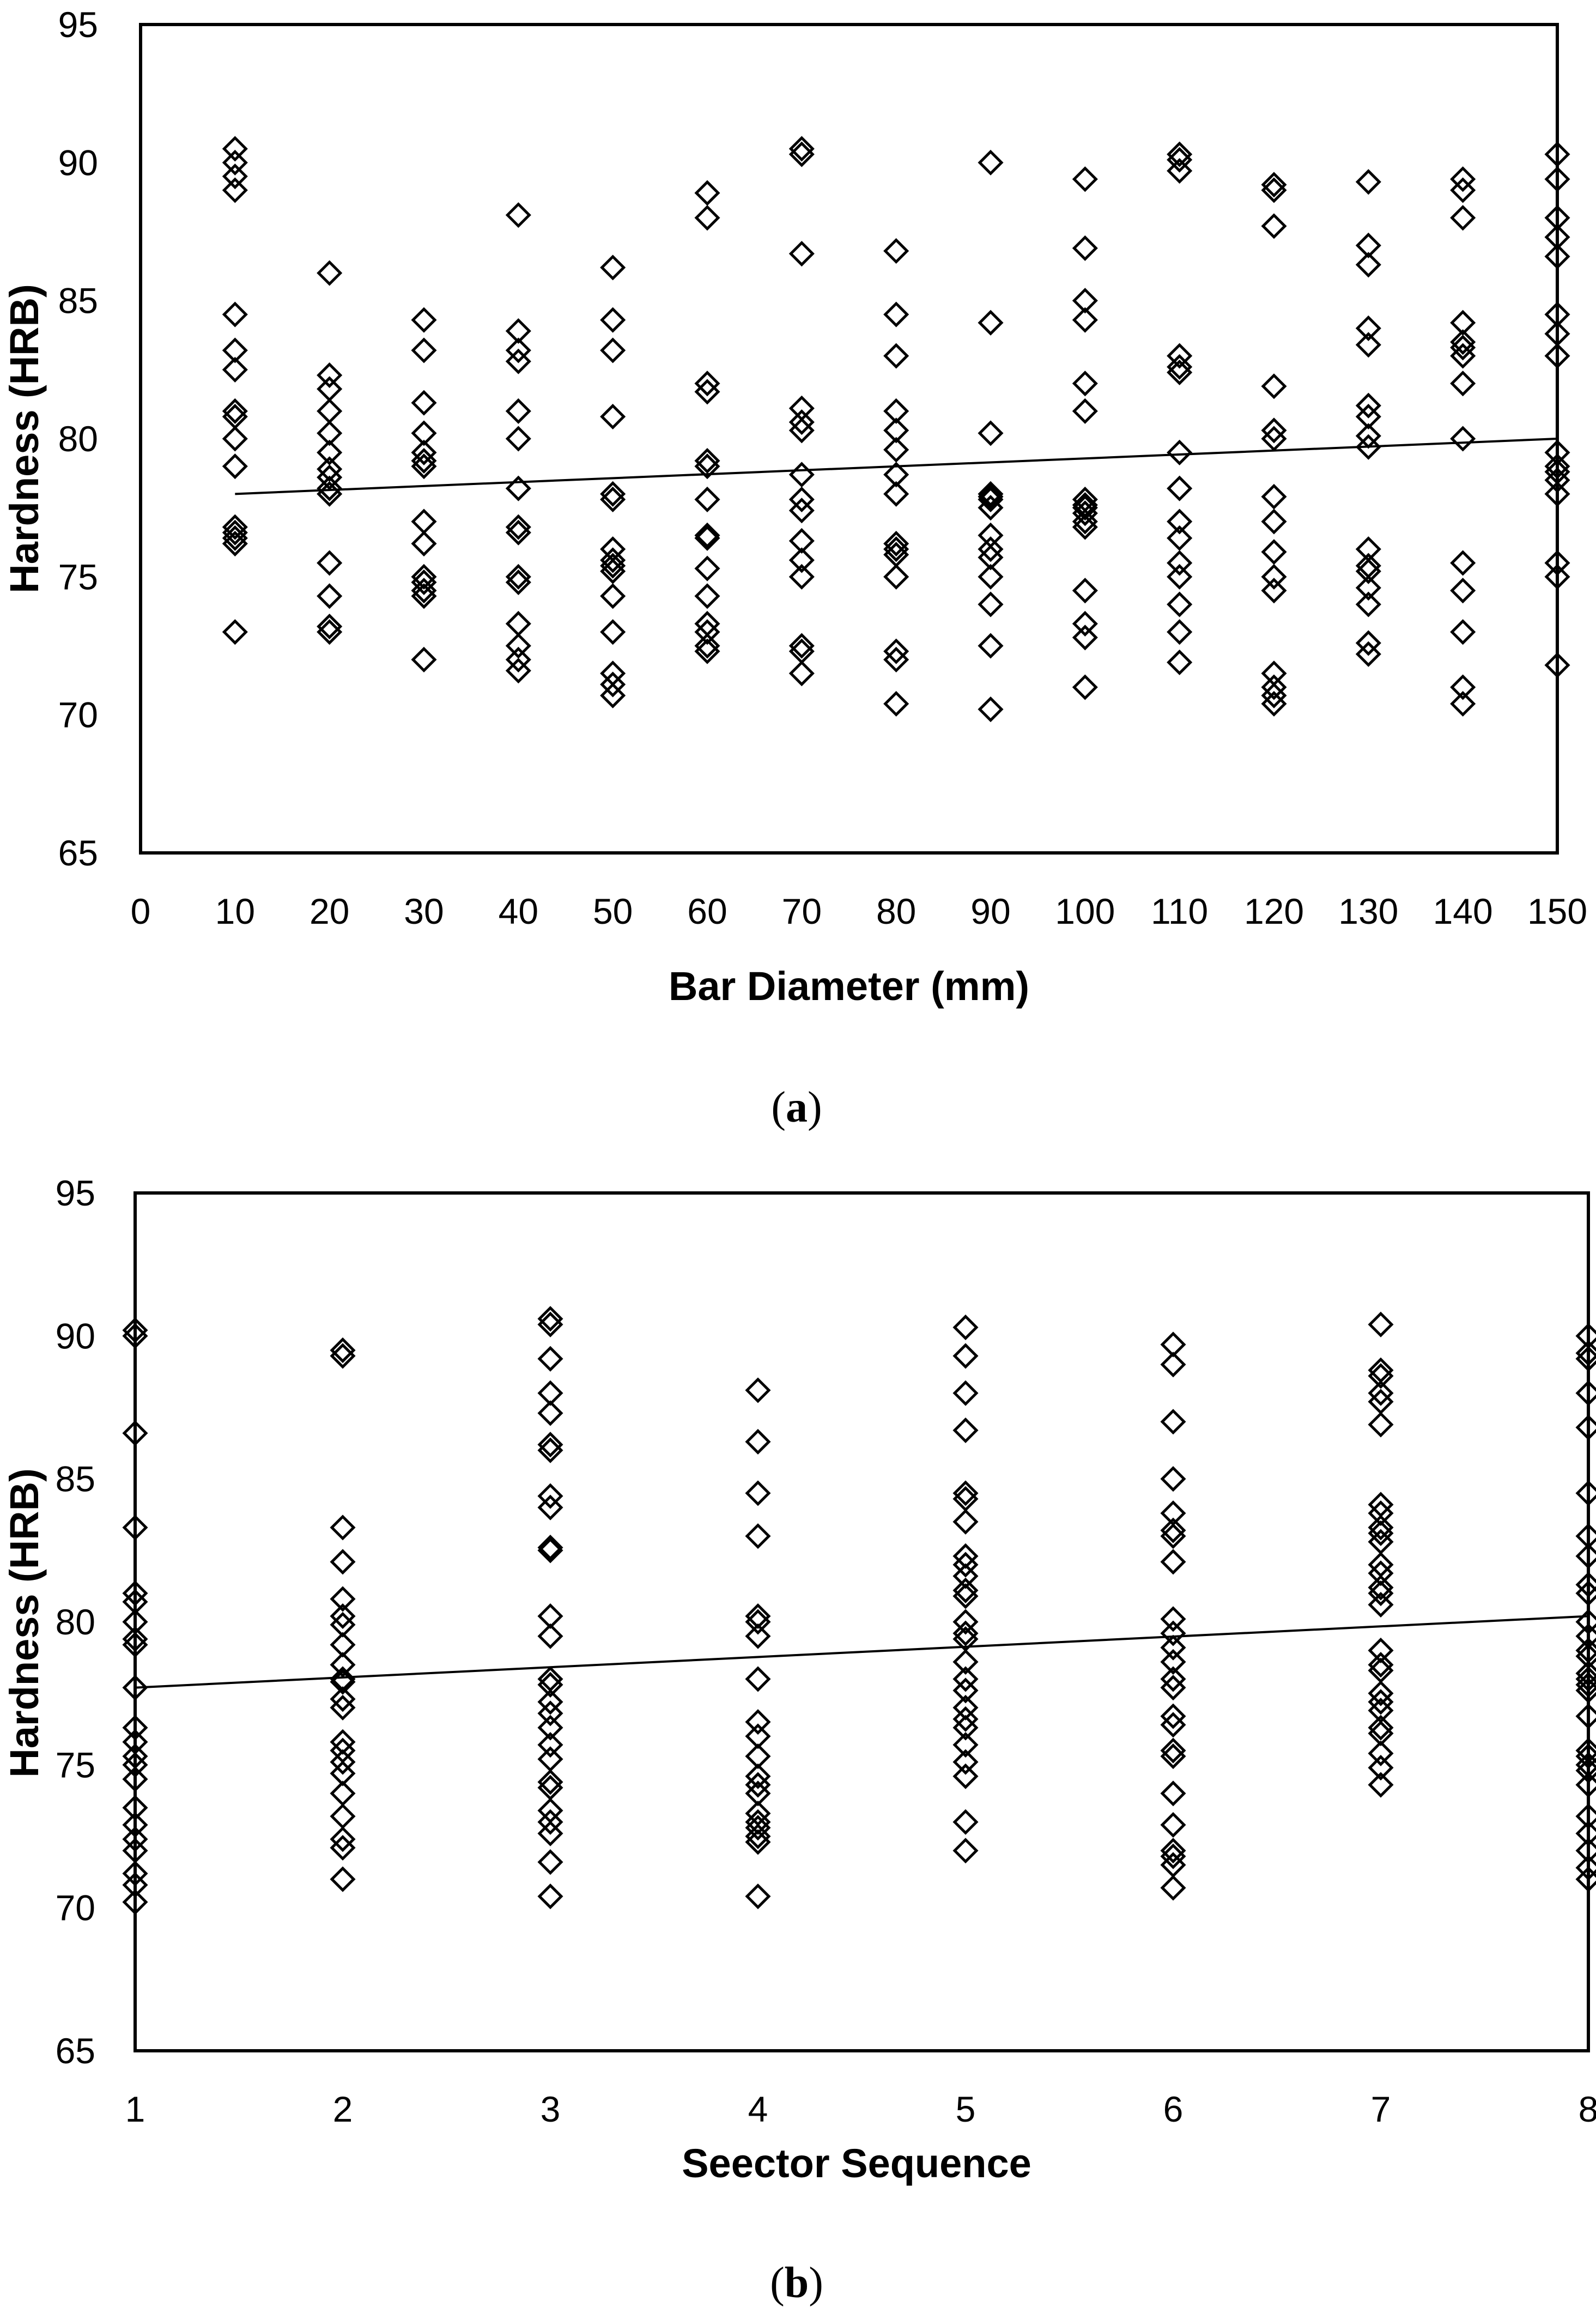 The image size is (1596, 2314). Describe the element at coordinates (78, 24) in the screenshot. I see `y-tick-label: 95` at that location.